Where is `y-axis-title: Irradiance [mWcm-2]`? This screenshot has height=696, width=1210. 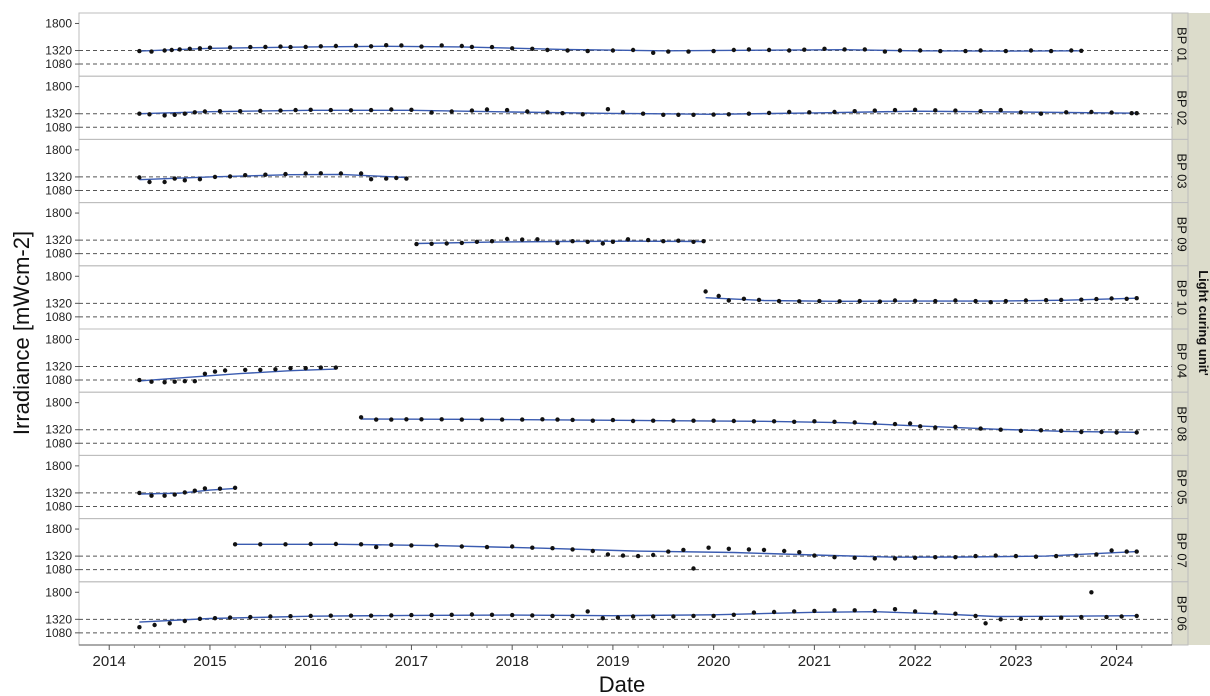 y-axis-title: Irradiance [mWcm-2] is located at coordinates (21, 333).